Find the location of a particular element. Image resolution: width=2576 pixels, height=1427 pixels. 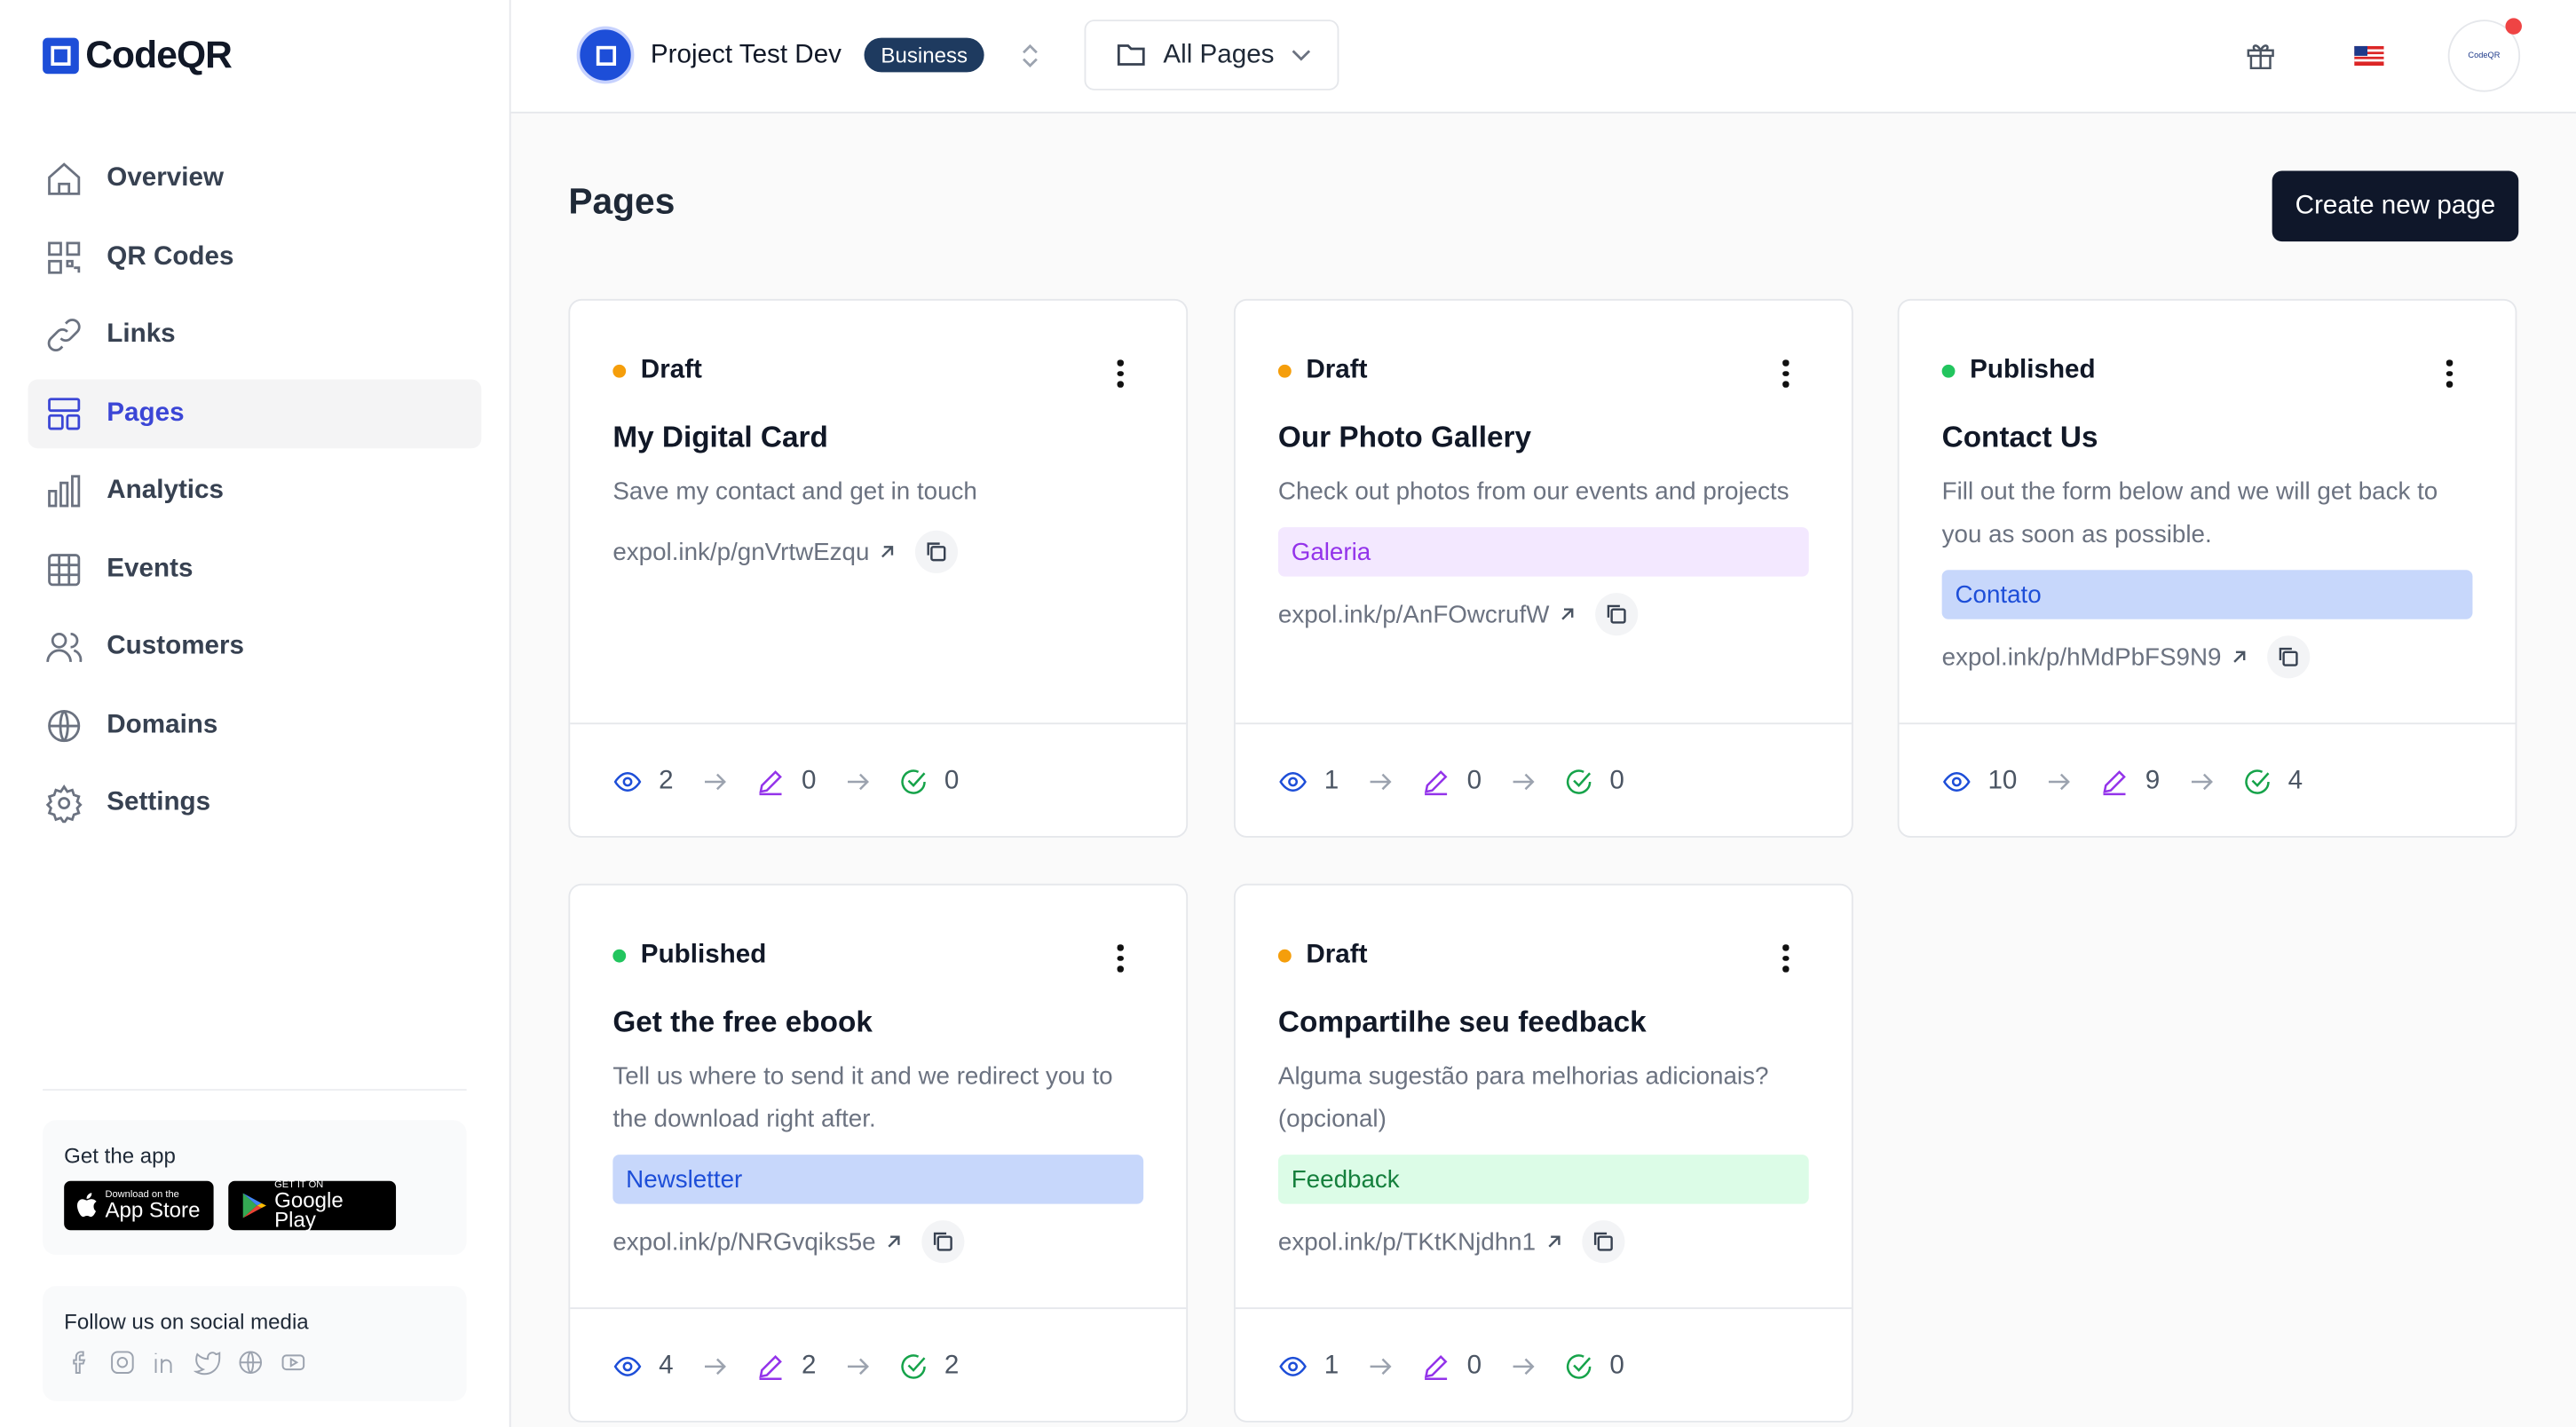

project-switcher: Project Test Dev Business is located at coordinates (810, 55).